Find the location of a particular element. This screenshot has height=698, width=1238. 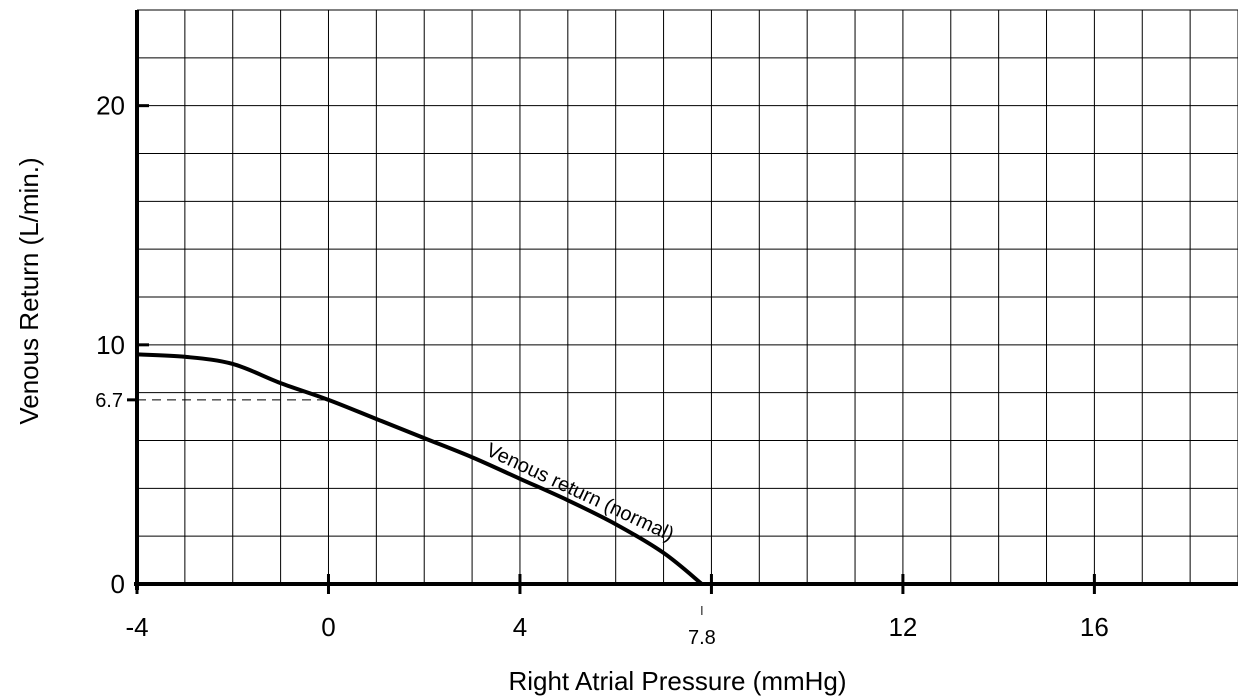

x-tick-label: 16 is located at coordinates (1094, 627).